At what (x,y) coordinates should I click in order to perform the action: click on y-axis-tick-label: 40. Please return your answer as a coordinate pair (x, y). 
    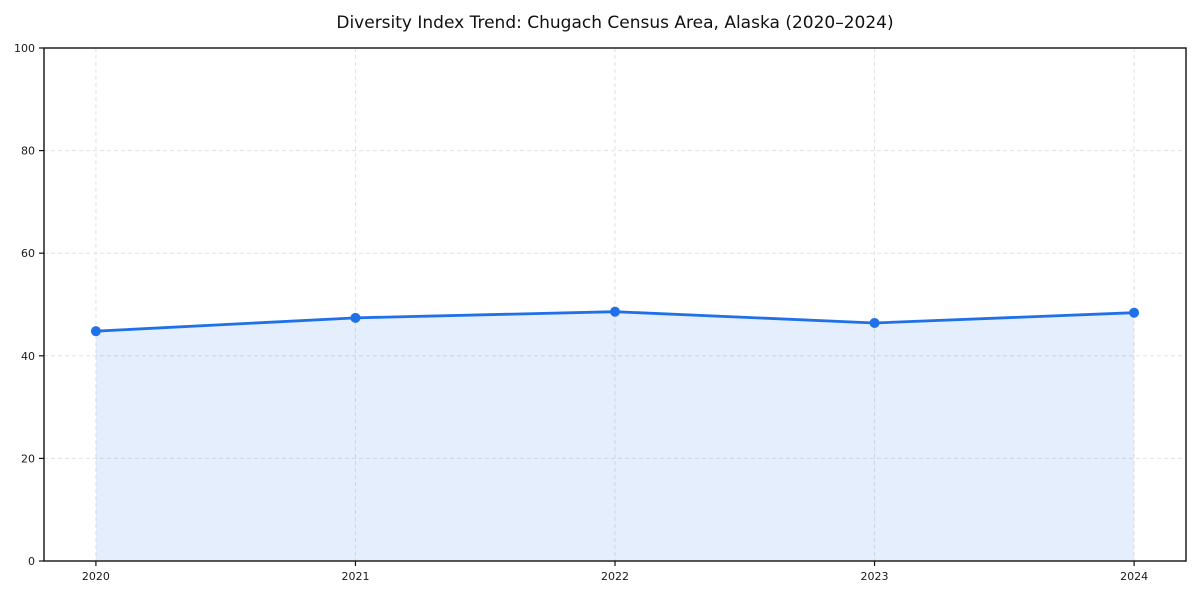
    Looking at the image, I should click on (28, 356).